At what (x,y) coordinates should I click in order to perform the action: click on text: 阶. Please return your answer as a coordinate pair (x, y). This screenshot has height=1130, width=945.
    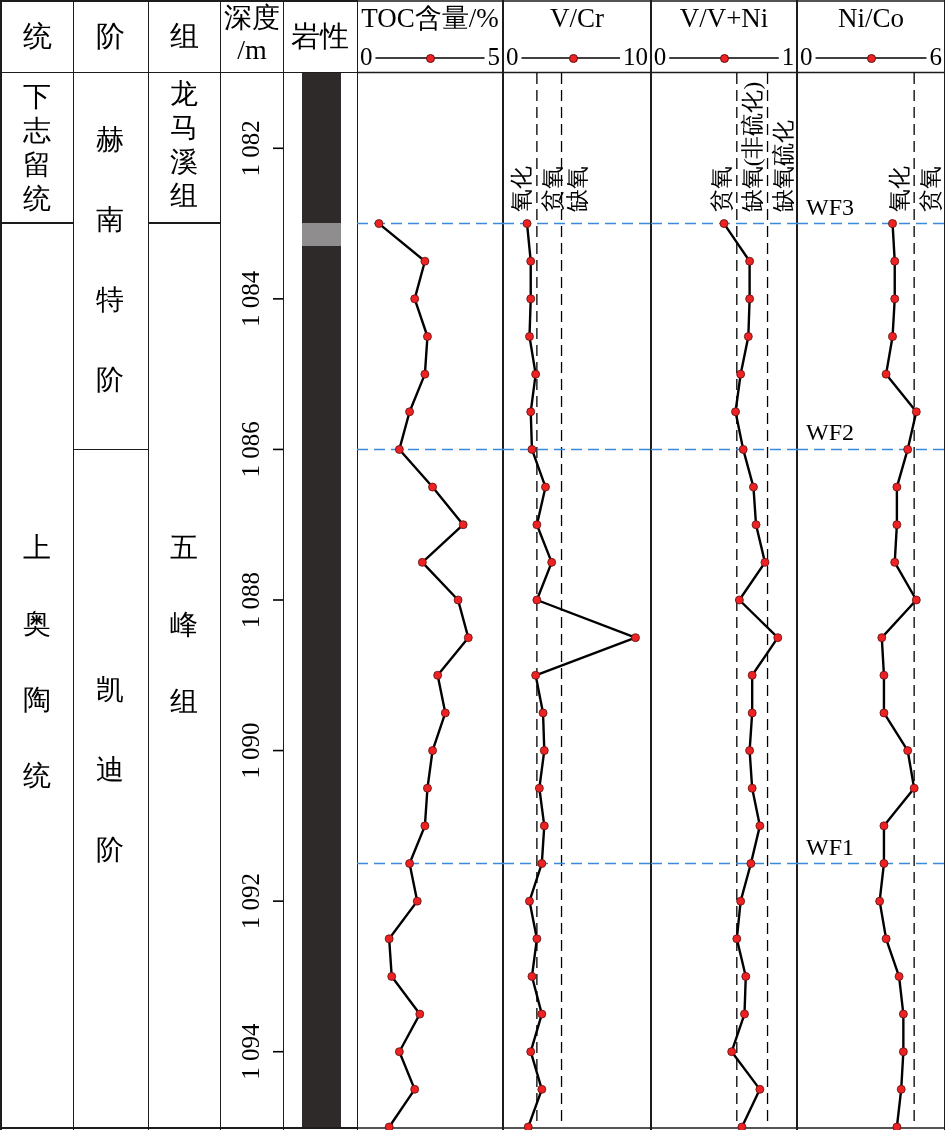
    Looking at the image, I should click on (110, 35).